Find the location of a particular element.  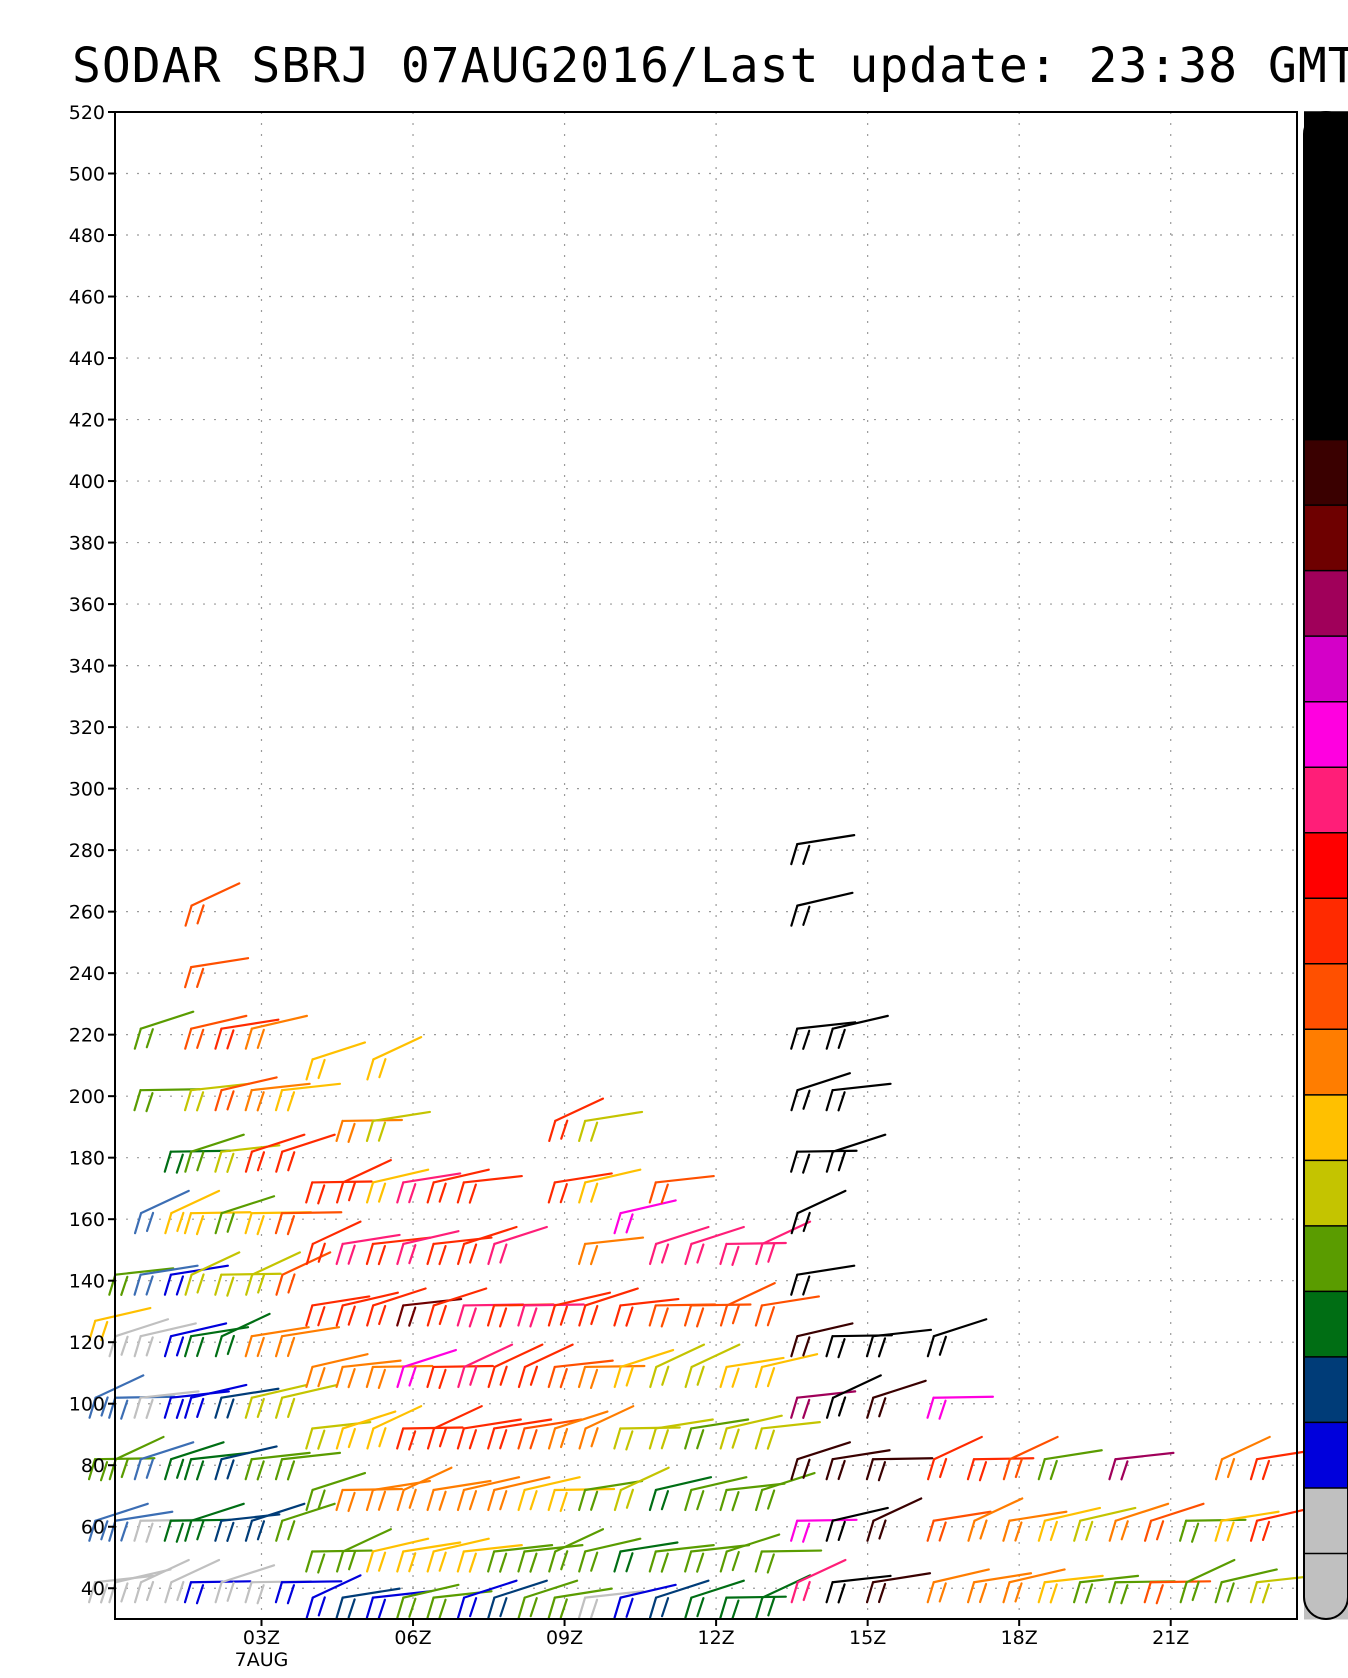

x-date-label: 7AUG is located at coordinates (262, 1660).